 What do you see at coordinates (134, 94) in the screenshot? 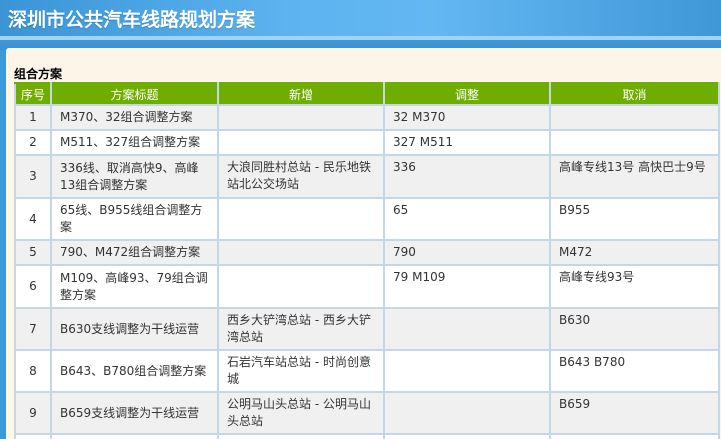
I see `col-header-title: 方案标题` at bounding box center [134, 94].